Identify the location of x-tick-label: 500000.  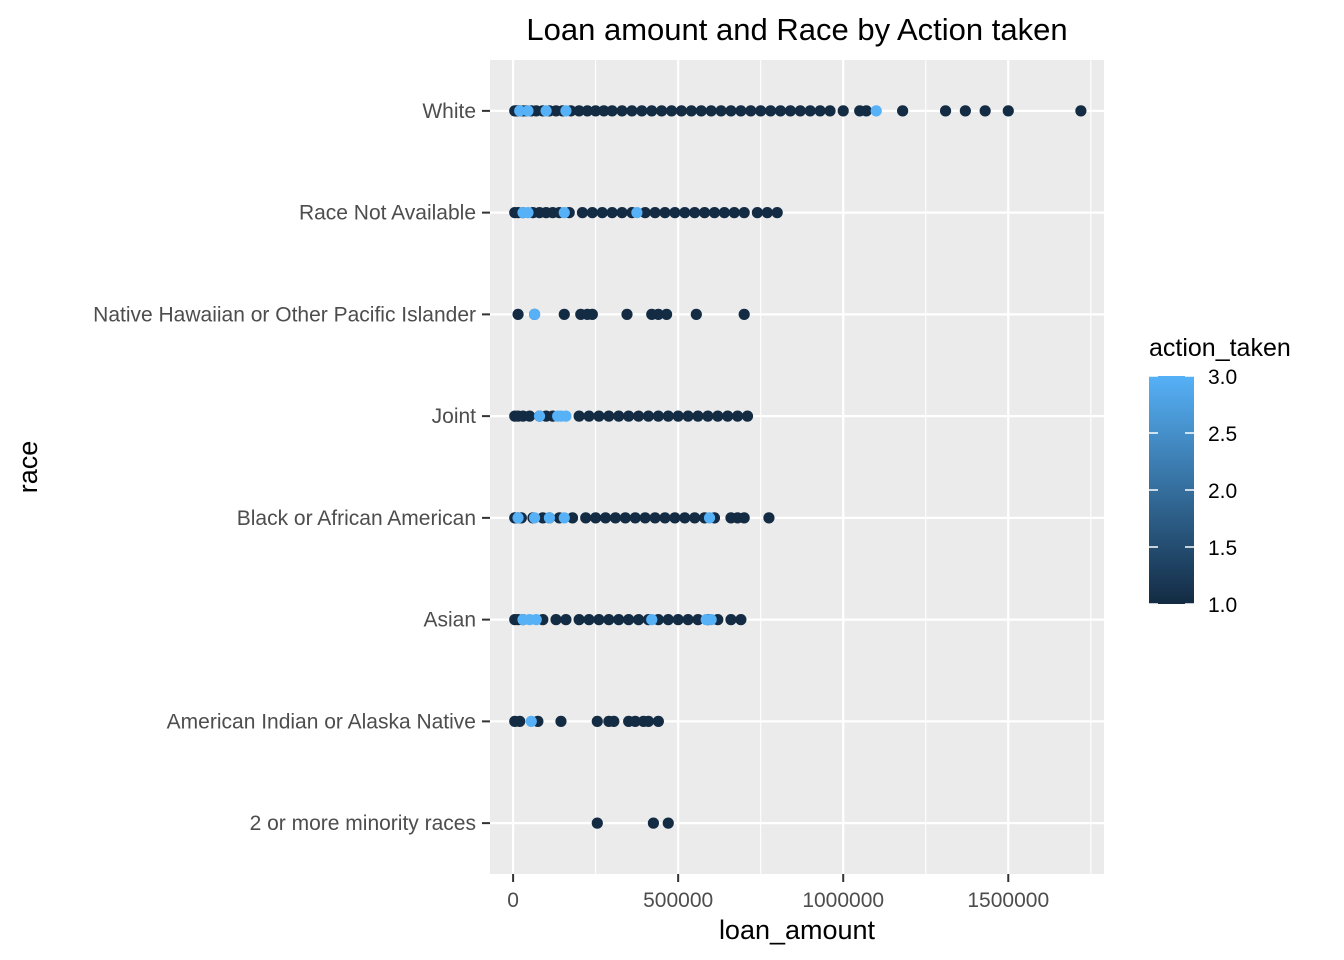
(678, 900).